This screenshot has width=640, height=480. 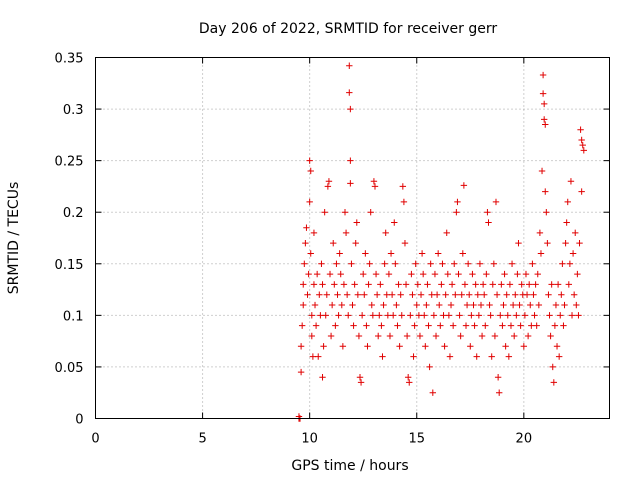 What do you see at coordinates (73, 110) in the screenshot?
I see `y-tick-label: 0.3` at bounding box center [73, 110].